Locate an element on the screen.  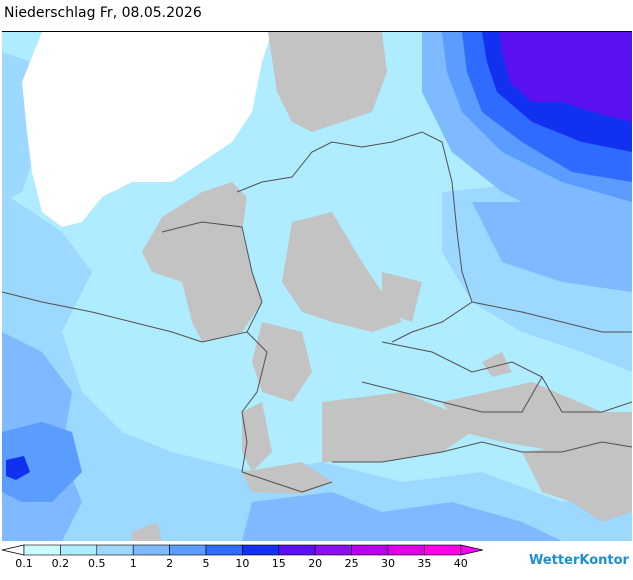
legend-label: 5 is located at coordinates (206, 563).